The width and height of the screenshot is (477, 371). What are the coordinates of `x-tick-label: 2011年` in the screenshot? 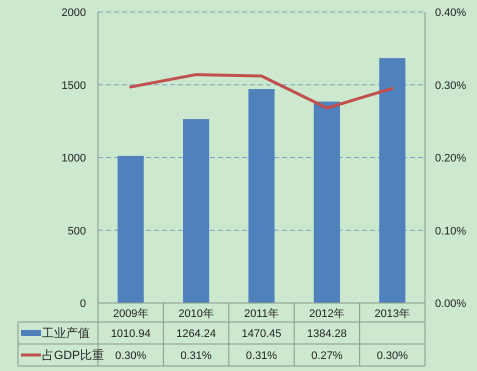 It's located at (261, 314).